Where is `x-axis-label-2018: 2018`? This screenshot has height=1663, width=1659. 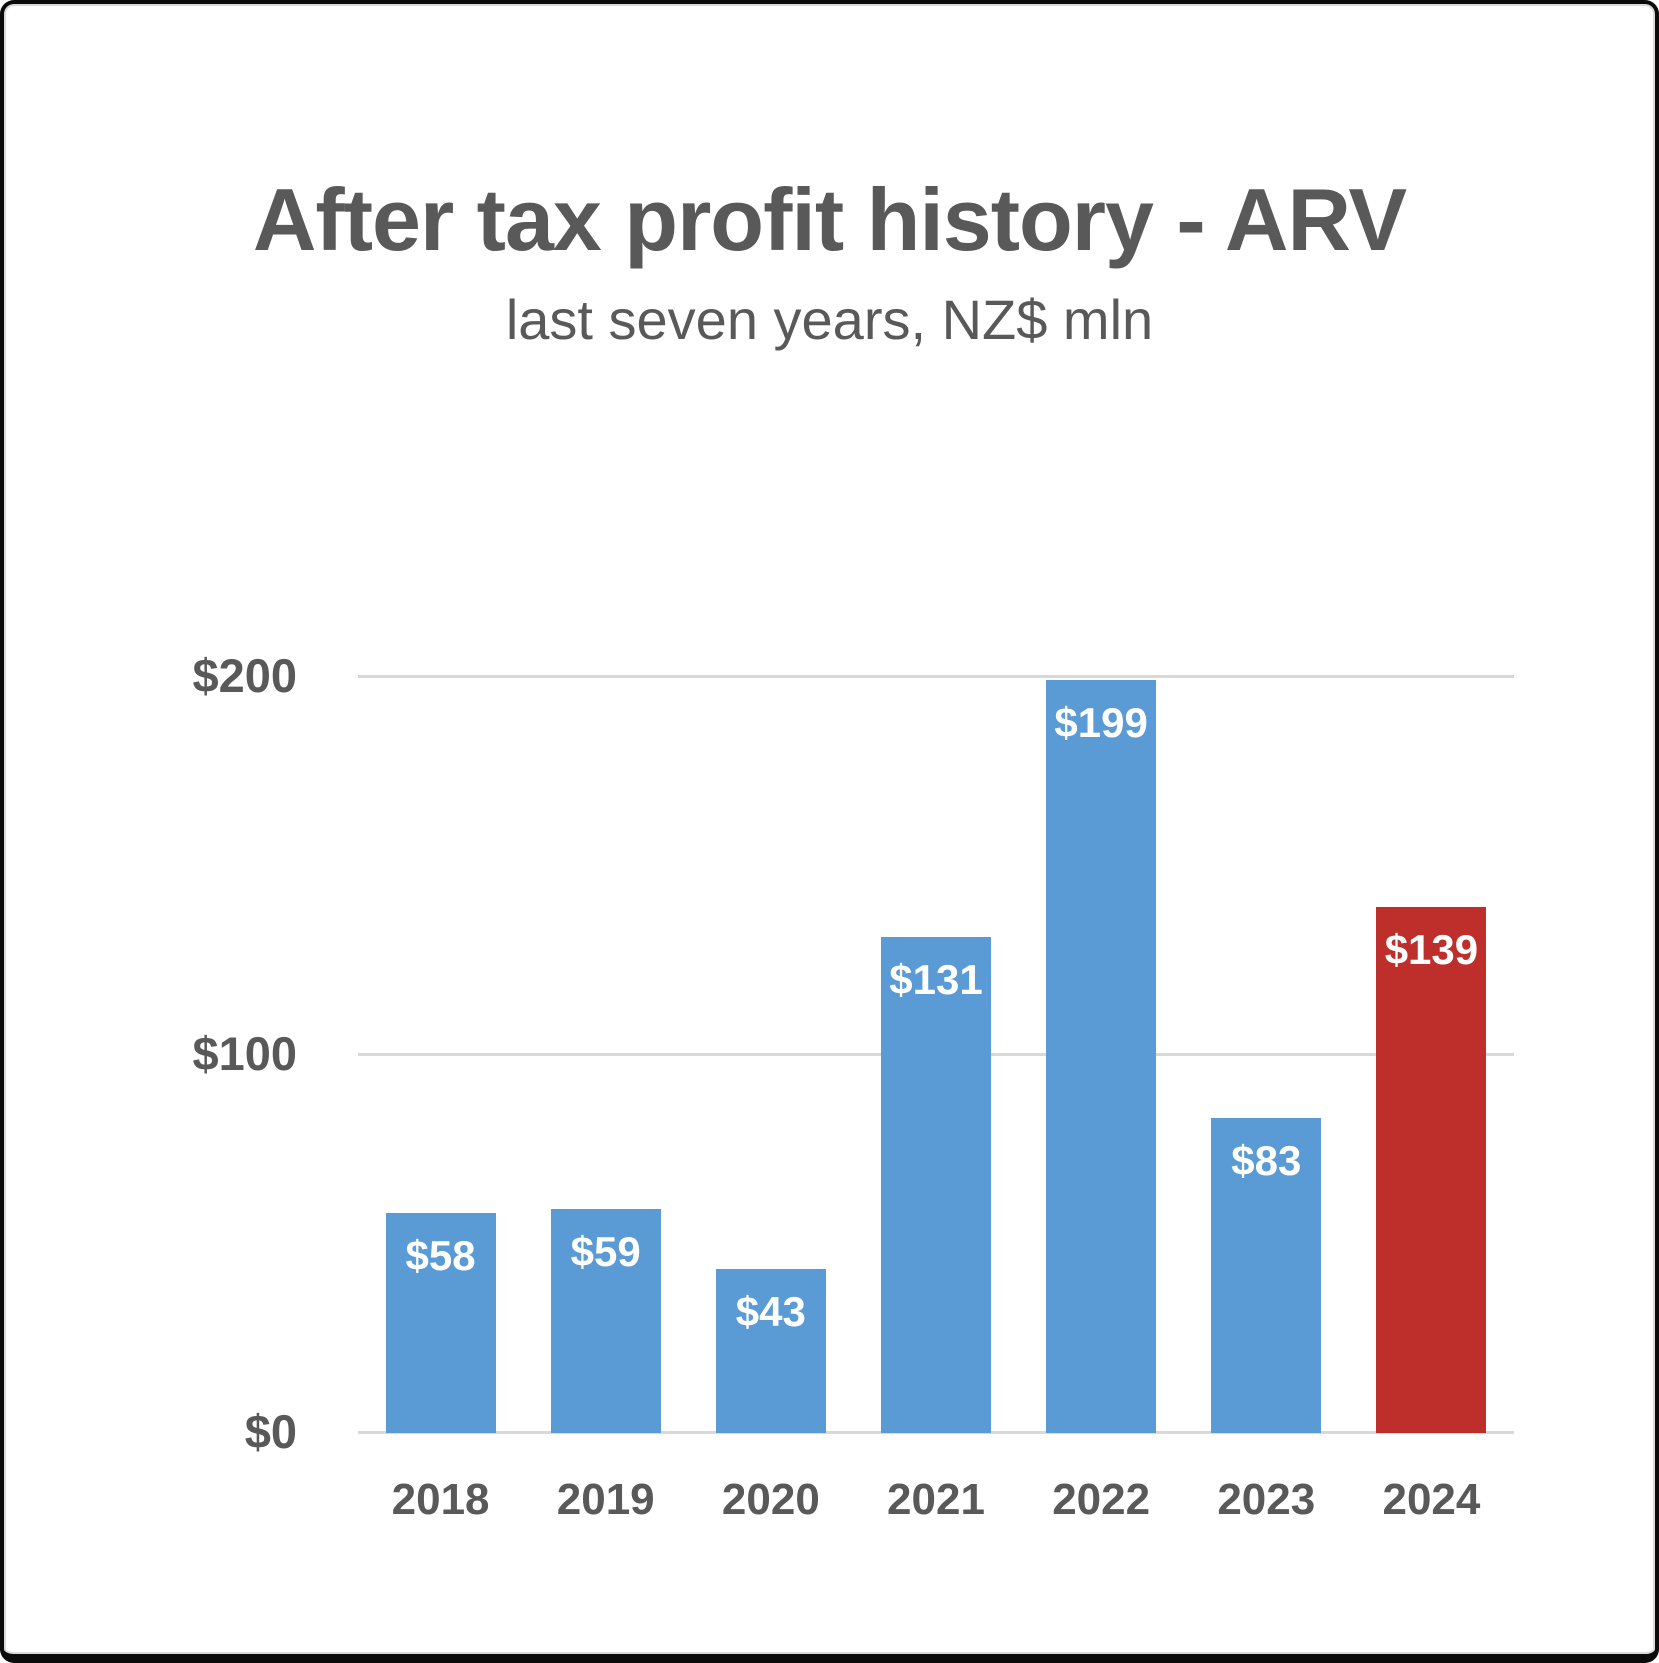
x-axis-label-2018: 2018 is located at coordinates (440, 1499).